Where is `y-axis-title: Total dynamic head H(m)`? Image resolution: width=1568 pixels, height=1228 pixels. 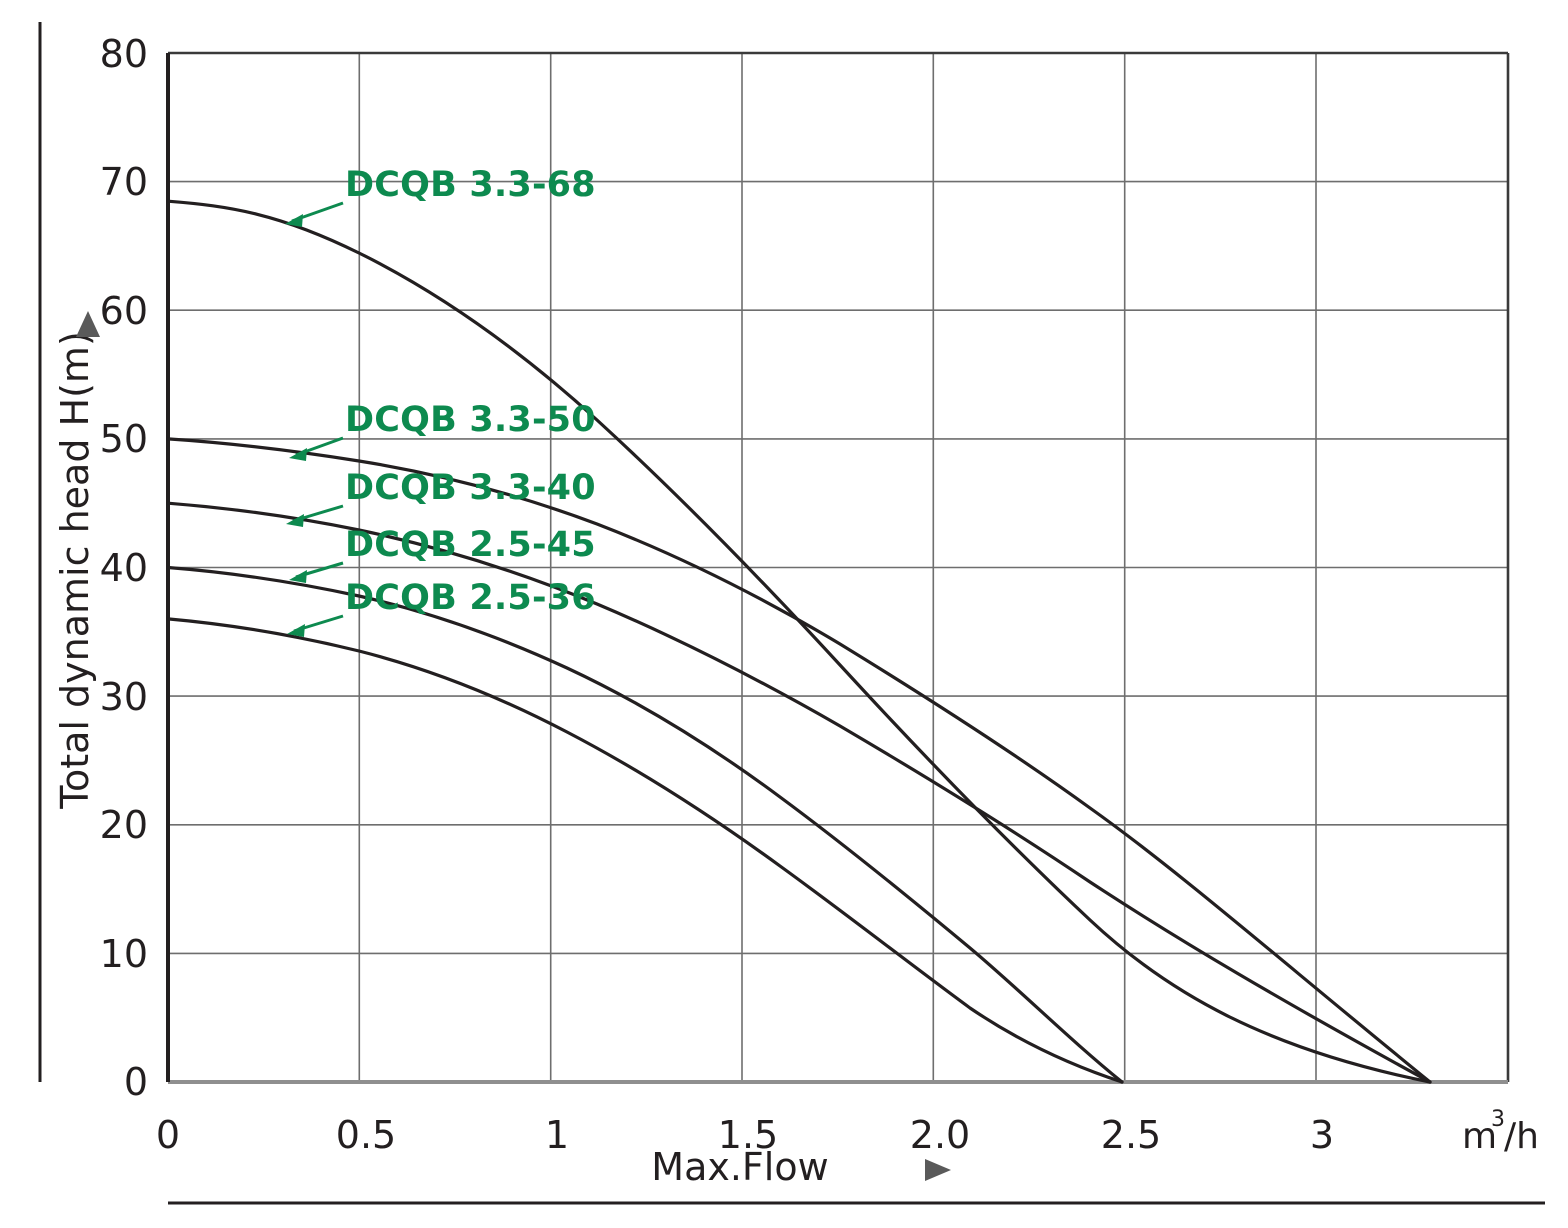
y-axis-title: Total dynamic head H(m) is located at coordinates (75, 570).